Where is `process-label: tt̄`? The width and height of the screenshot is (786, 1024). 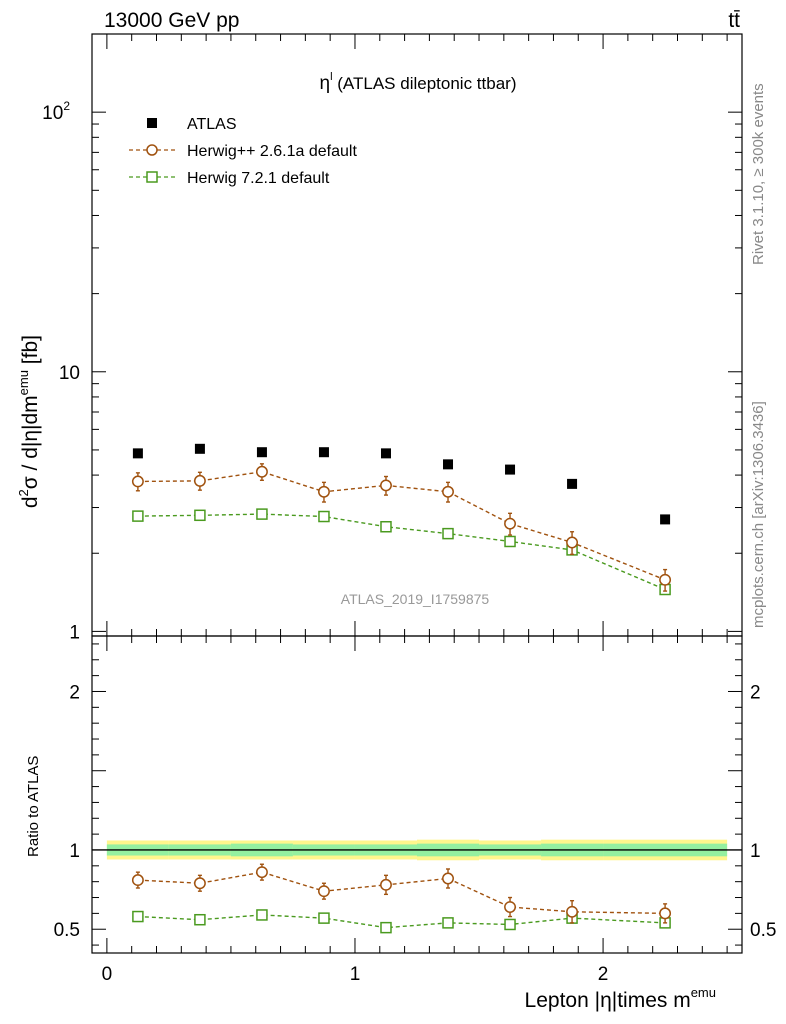 process-label: tt̄ is located at coordinates (734, 20).